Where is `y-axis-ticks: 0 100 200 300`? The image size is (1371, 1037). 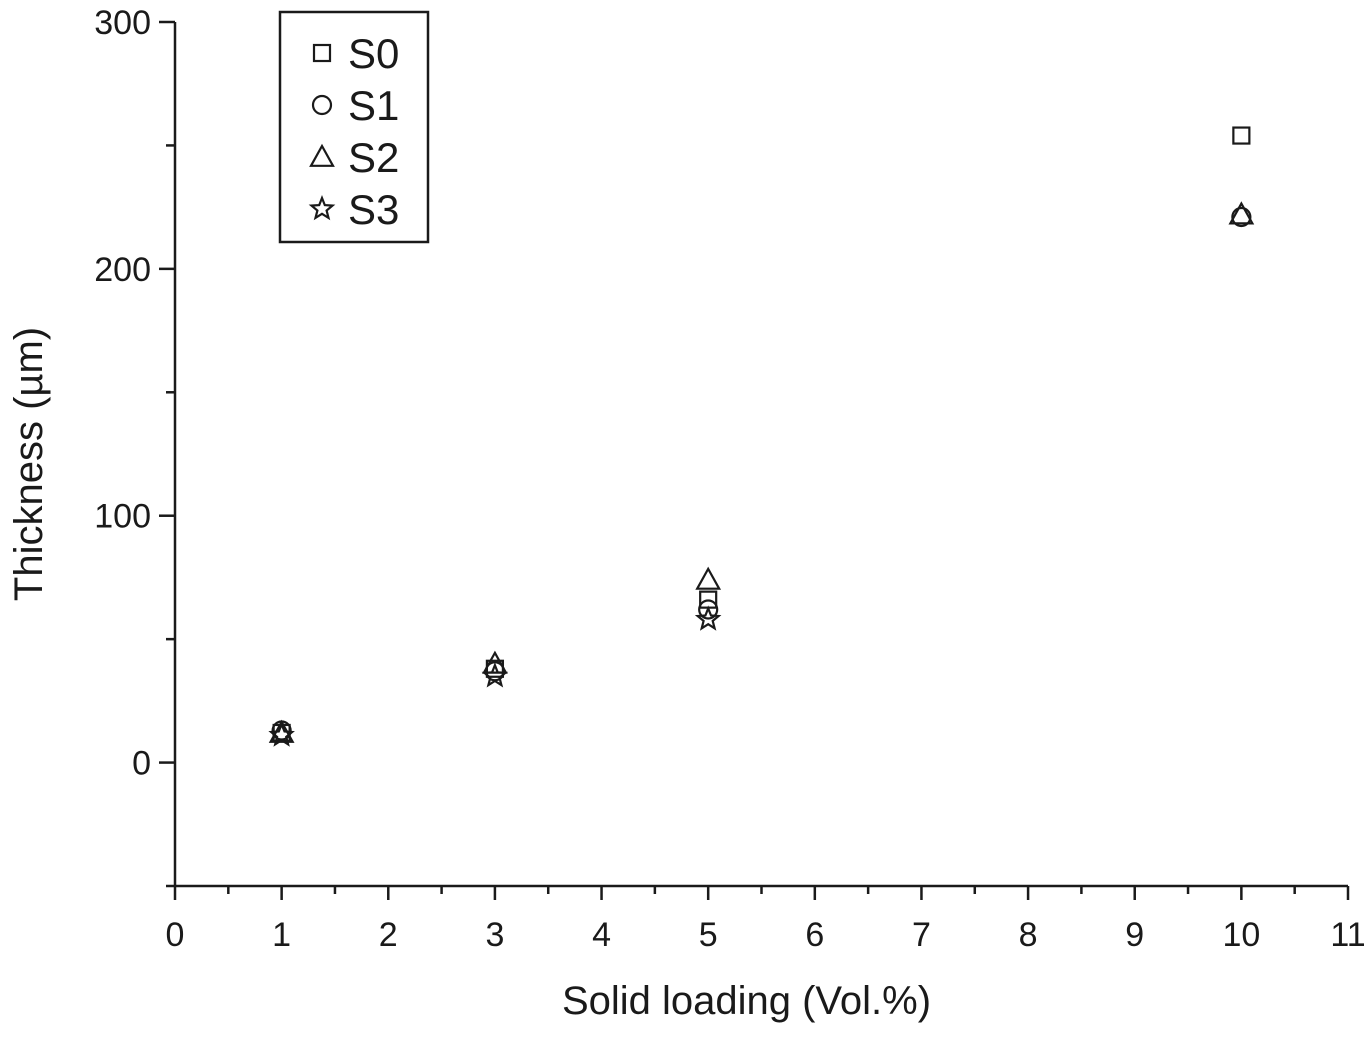
y-axis-ticks: 0 100 200 300 is located at coordinates (134, 446).